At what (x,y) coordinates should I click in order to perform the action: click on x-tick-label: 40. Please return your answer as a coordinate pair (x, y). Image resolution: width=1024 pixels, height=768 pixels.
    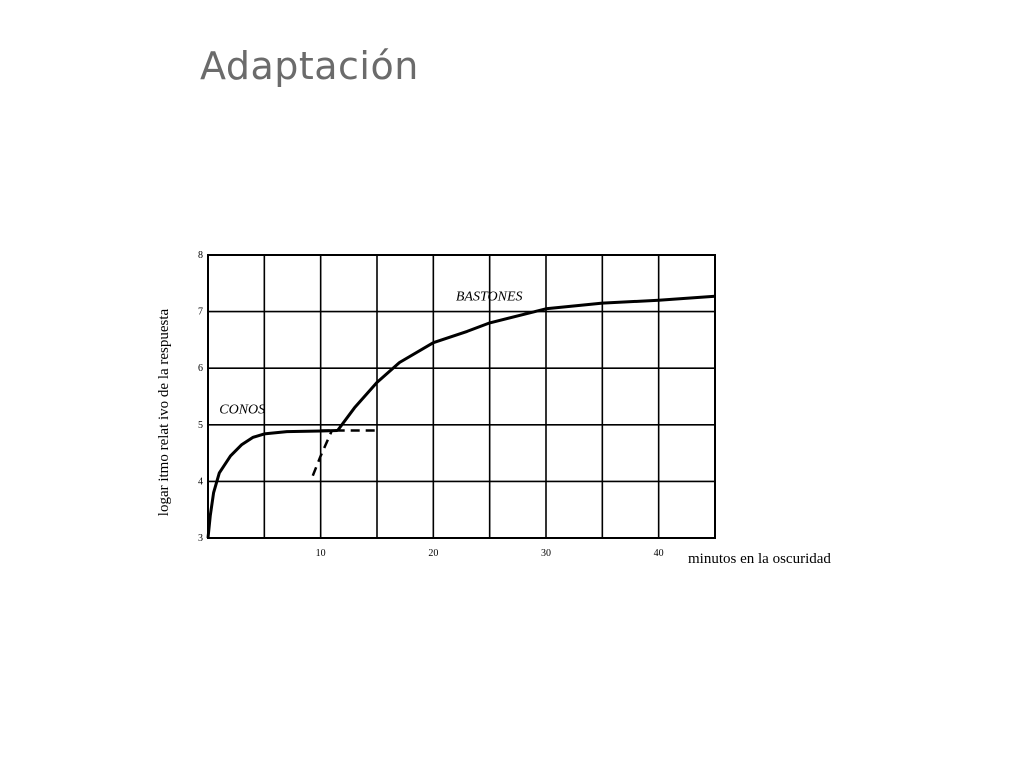
    Looking at the image, I should click on (659, 553).